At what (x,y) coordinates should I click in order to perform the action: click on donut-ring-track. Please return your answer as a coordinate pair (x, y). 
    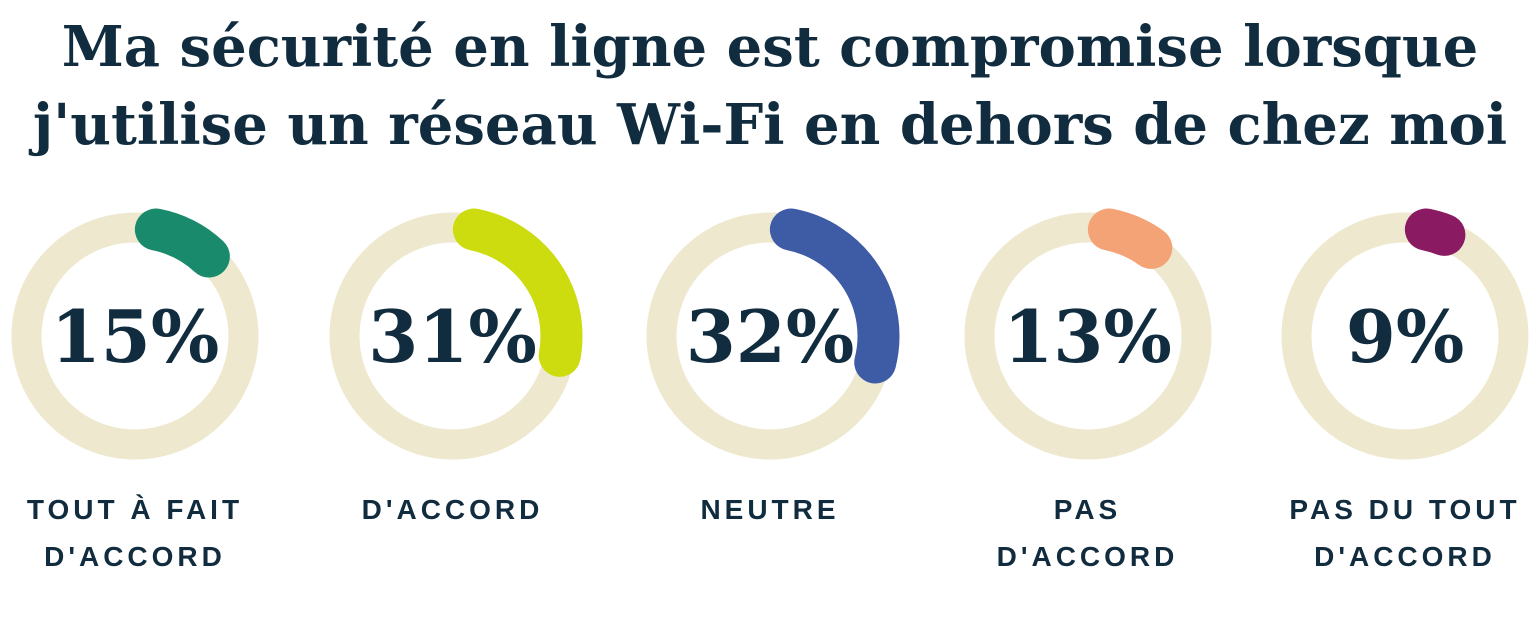
    Looking at the image, I should click on (1405, 336).